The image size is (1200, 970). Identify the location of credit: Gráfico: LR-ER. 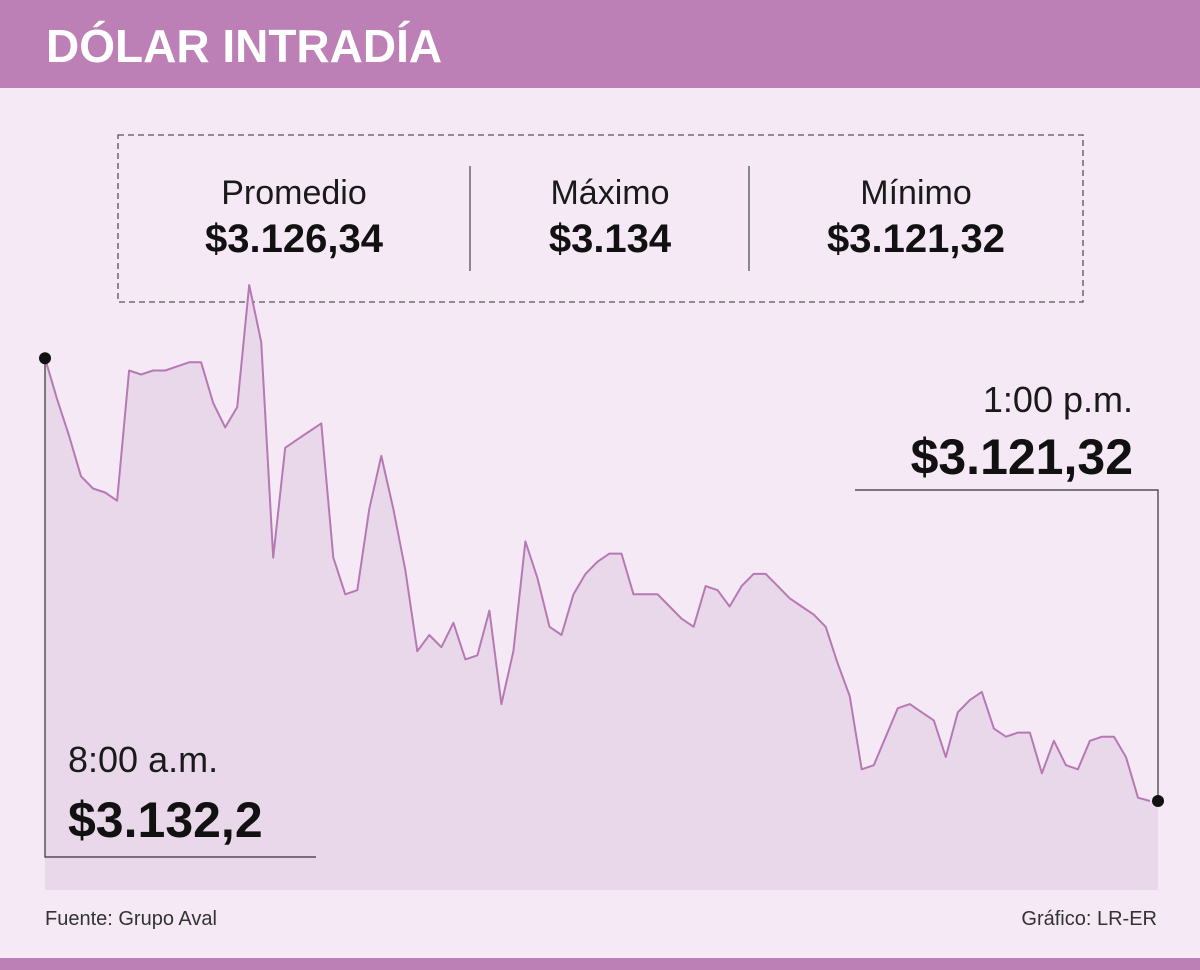
(1089, 919).